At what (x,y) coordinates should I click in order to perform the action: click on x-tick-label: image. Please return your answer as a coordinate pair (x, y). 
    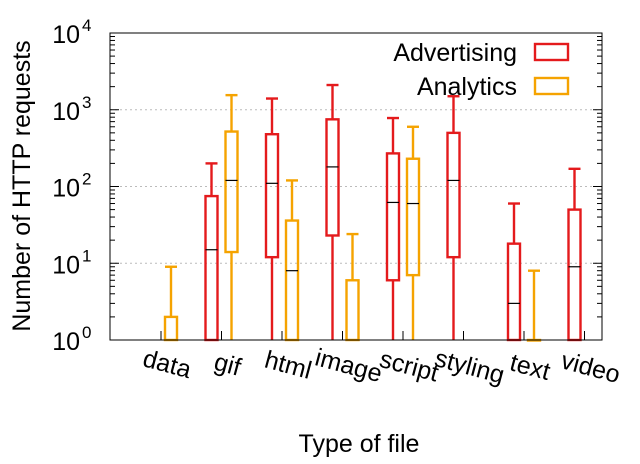
    Looking at the image, I should click on (348, 365).